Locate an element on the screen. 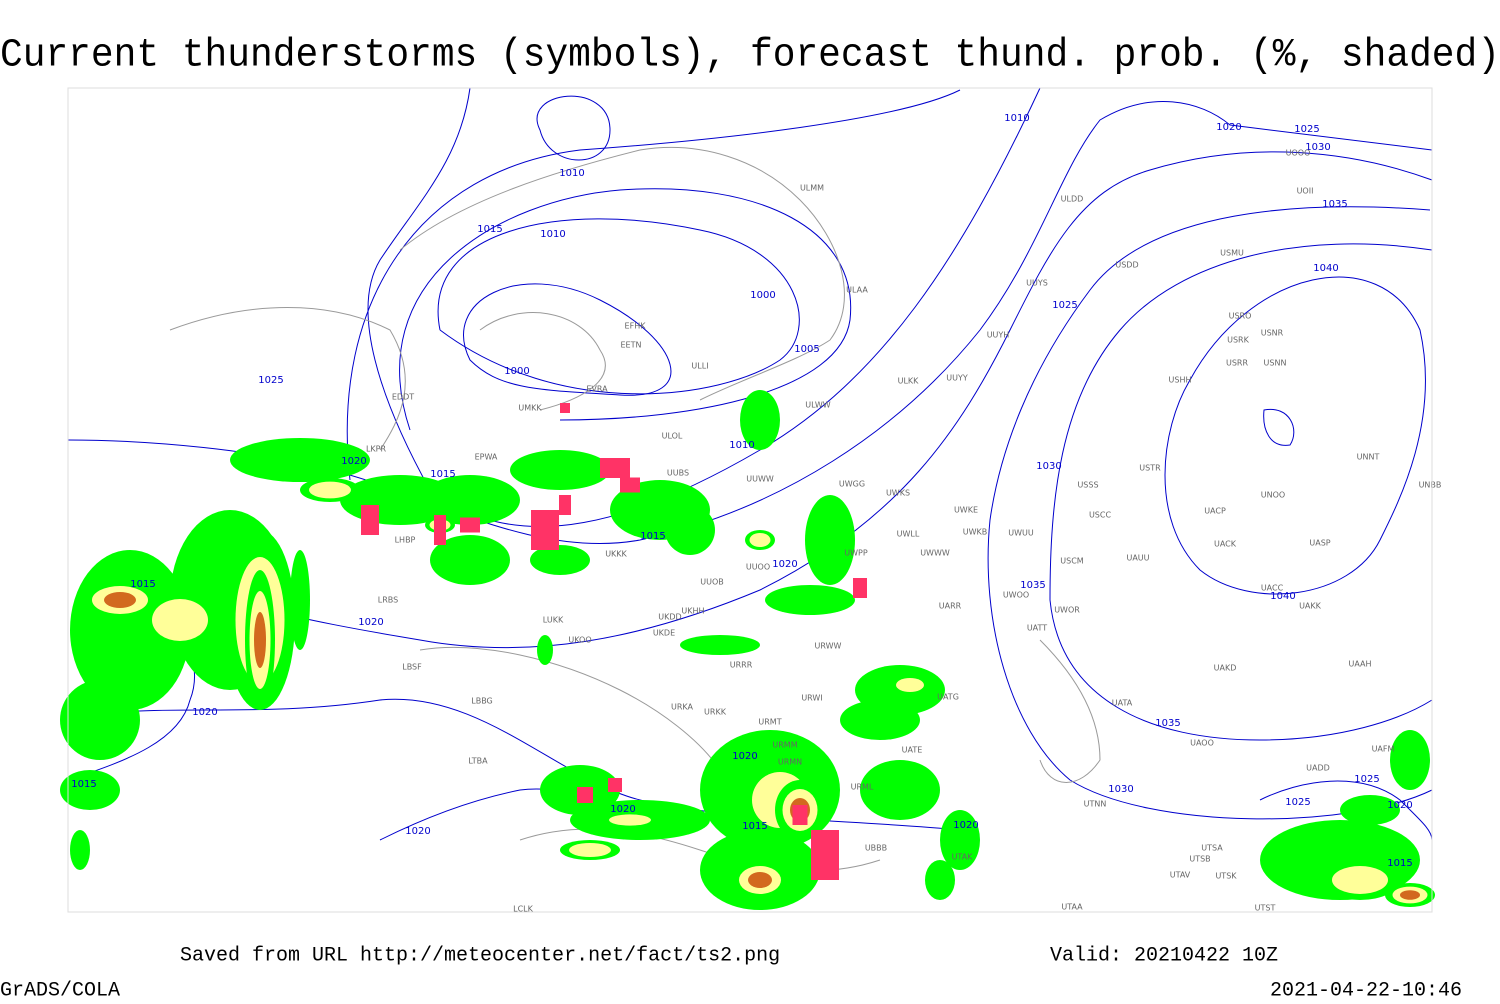  station-label: UATE is located at coordinates (912, 750).